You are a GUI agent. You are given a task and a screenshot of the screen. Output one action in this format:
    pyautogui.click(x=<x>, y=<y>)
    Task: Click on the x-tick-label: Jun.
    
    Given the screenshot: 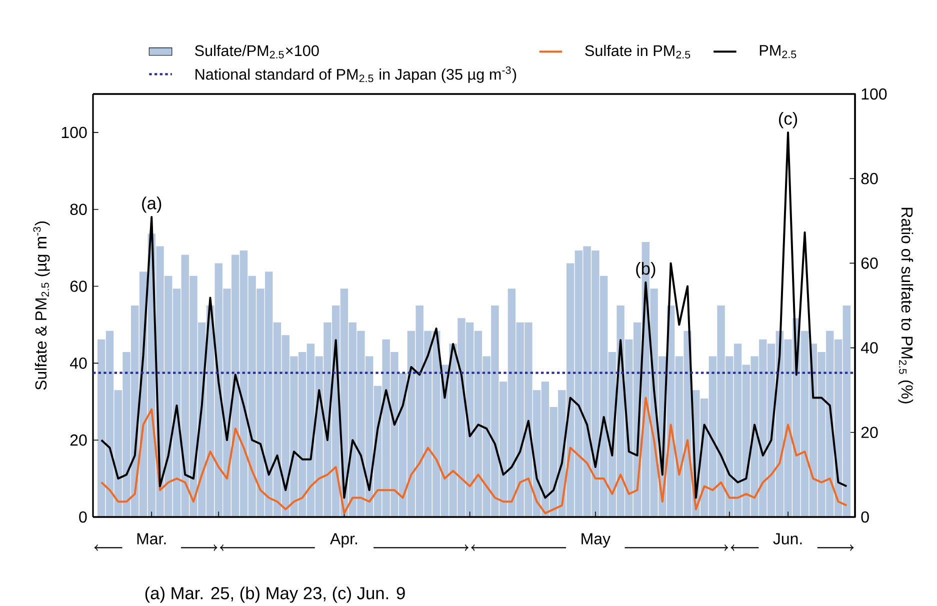 What is the action you would take?
    pyautogui.click(x=787, y=538)
    